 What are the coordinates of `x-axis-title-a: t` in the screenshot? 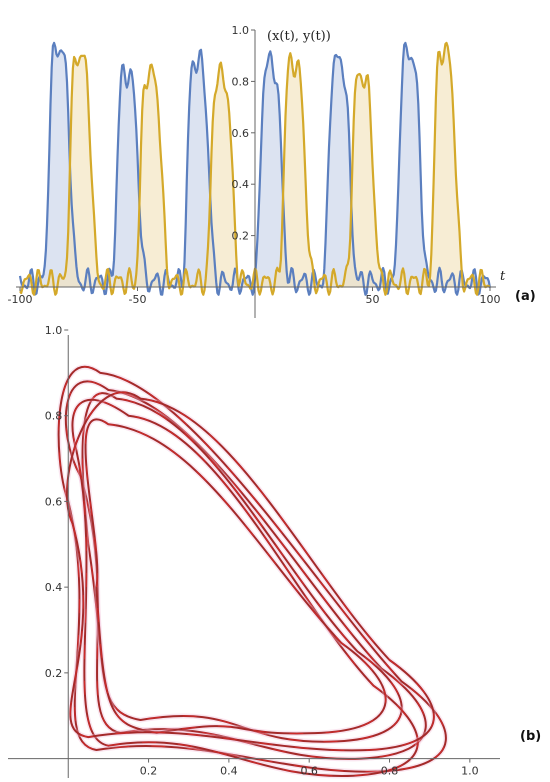 It's located at (503, 276).